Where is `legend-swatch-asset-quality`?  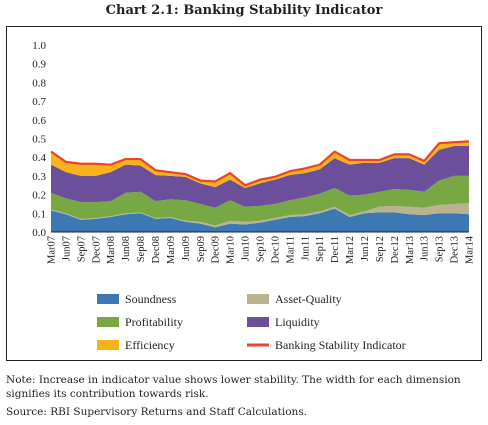 legend-swatch-asset-quality is located at coordinates (258, 299).